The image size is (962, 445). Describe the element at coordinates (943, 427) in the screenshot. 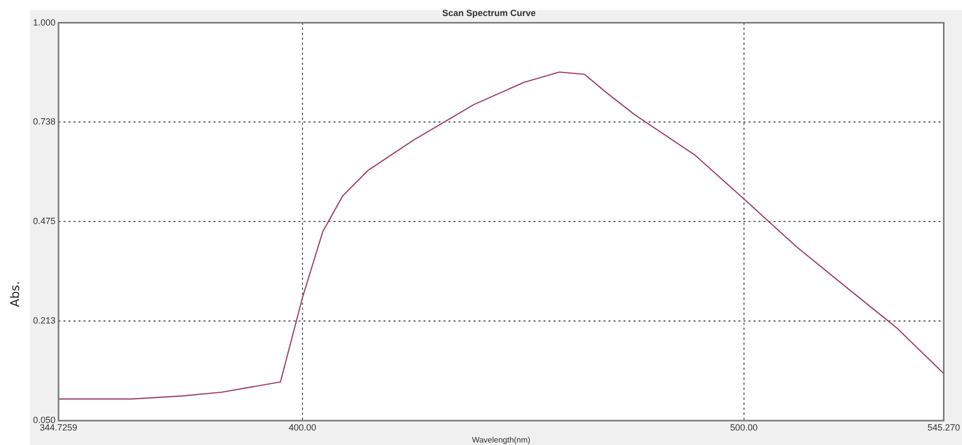

I see `x-tick-label: 545.270` at that location.